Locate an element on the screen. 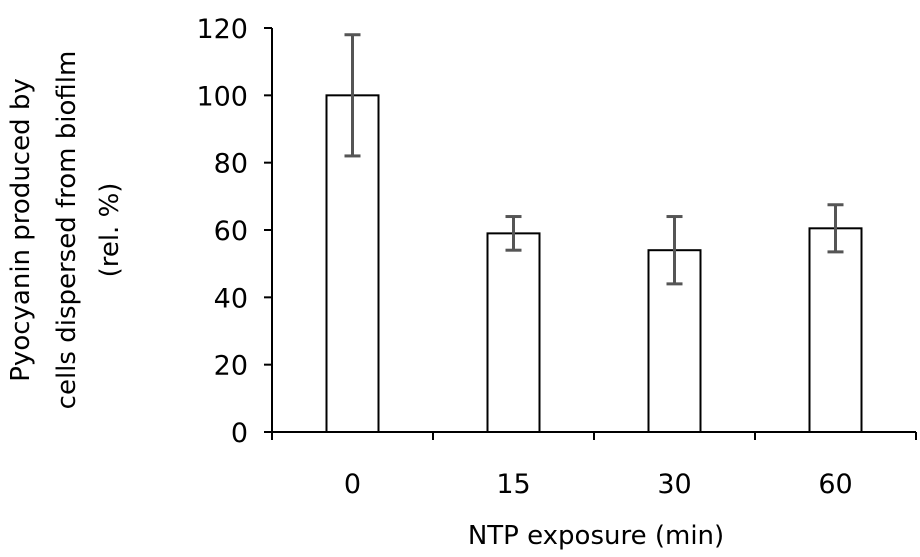 This screenshot has width=920, height=557. y-tick-label: 60 is located at coordinates (231, 231).